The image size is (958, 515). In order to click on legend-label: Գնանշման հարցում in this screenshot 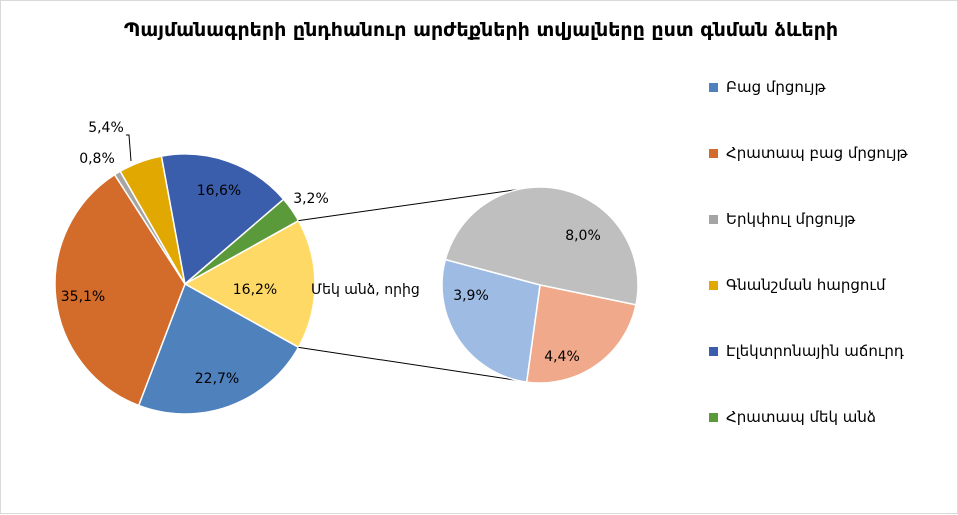, I will do `click(806, 285)`.